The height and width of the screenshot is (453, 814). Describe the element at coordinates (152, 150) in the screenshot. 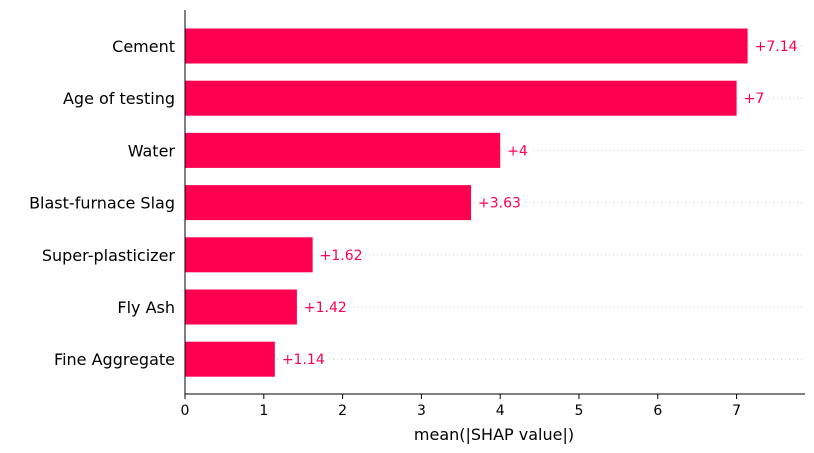

I see `category-label: Water` at that location.